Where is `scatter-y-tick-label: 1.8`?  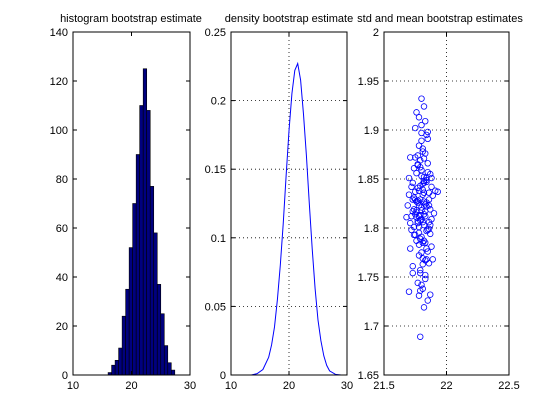 scatter-y-tick-label: 1.8 is located at coordinates (371, 229).